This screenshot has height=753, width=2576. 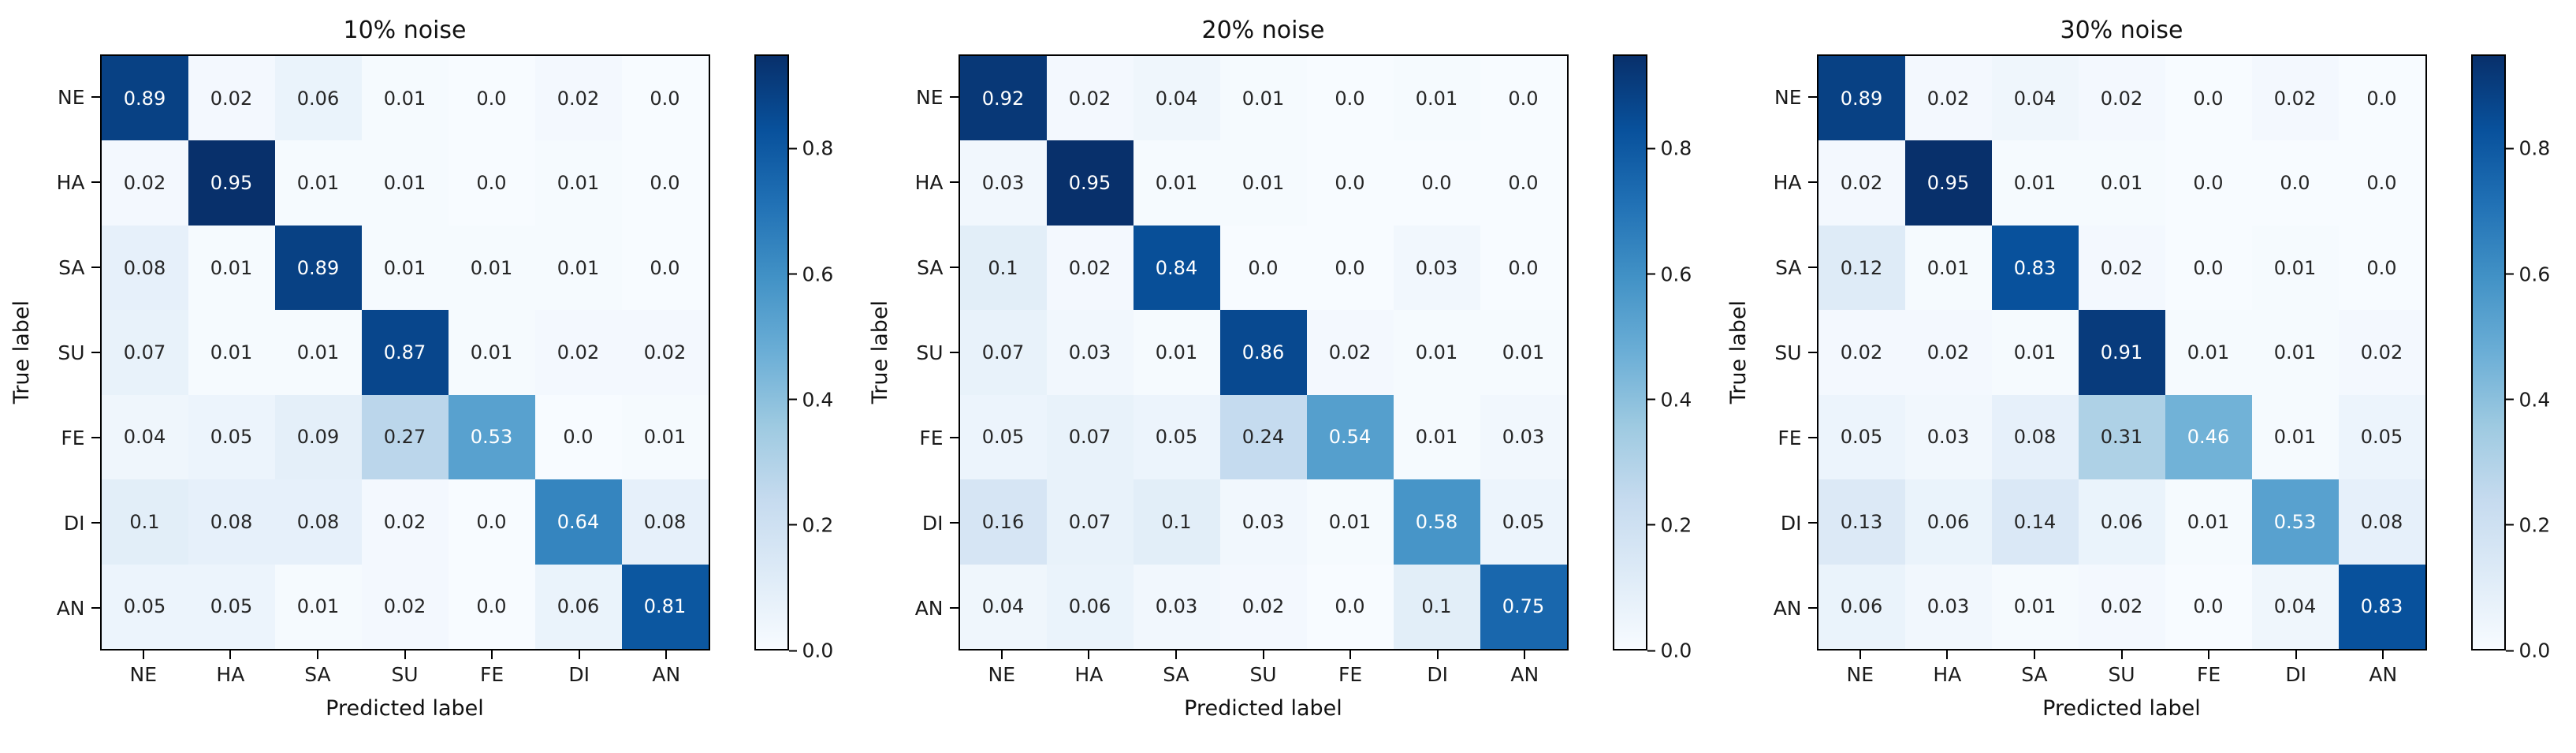 I want to click on y-tick-SU: SU, so click(x=928, y=352).